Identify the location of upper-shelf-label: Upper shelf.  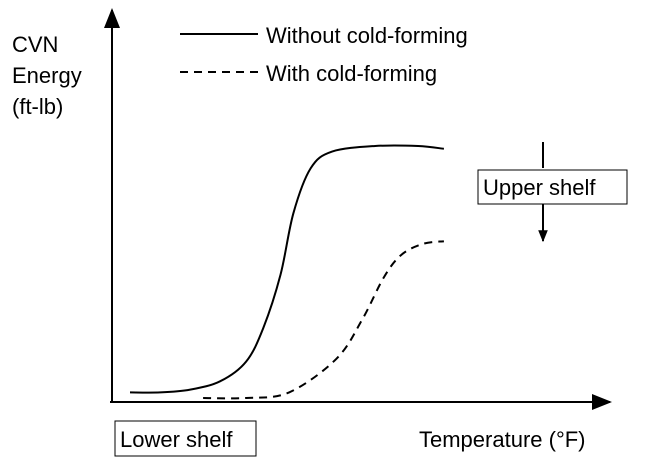
(539, 187).